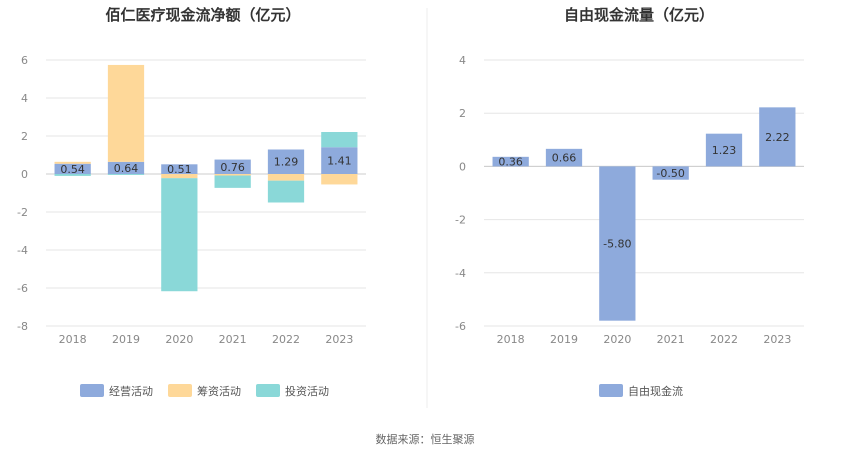 The width and height of the screenshot is (850, 459). Describe the element at coordinates (639, 15) in the screenshot. I see `chart-title: 自由现金流量（亿元）` at that location.